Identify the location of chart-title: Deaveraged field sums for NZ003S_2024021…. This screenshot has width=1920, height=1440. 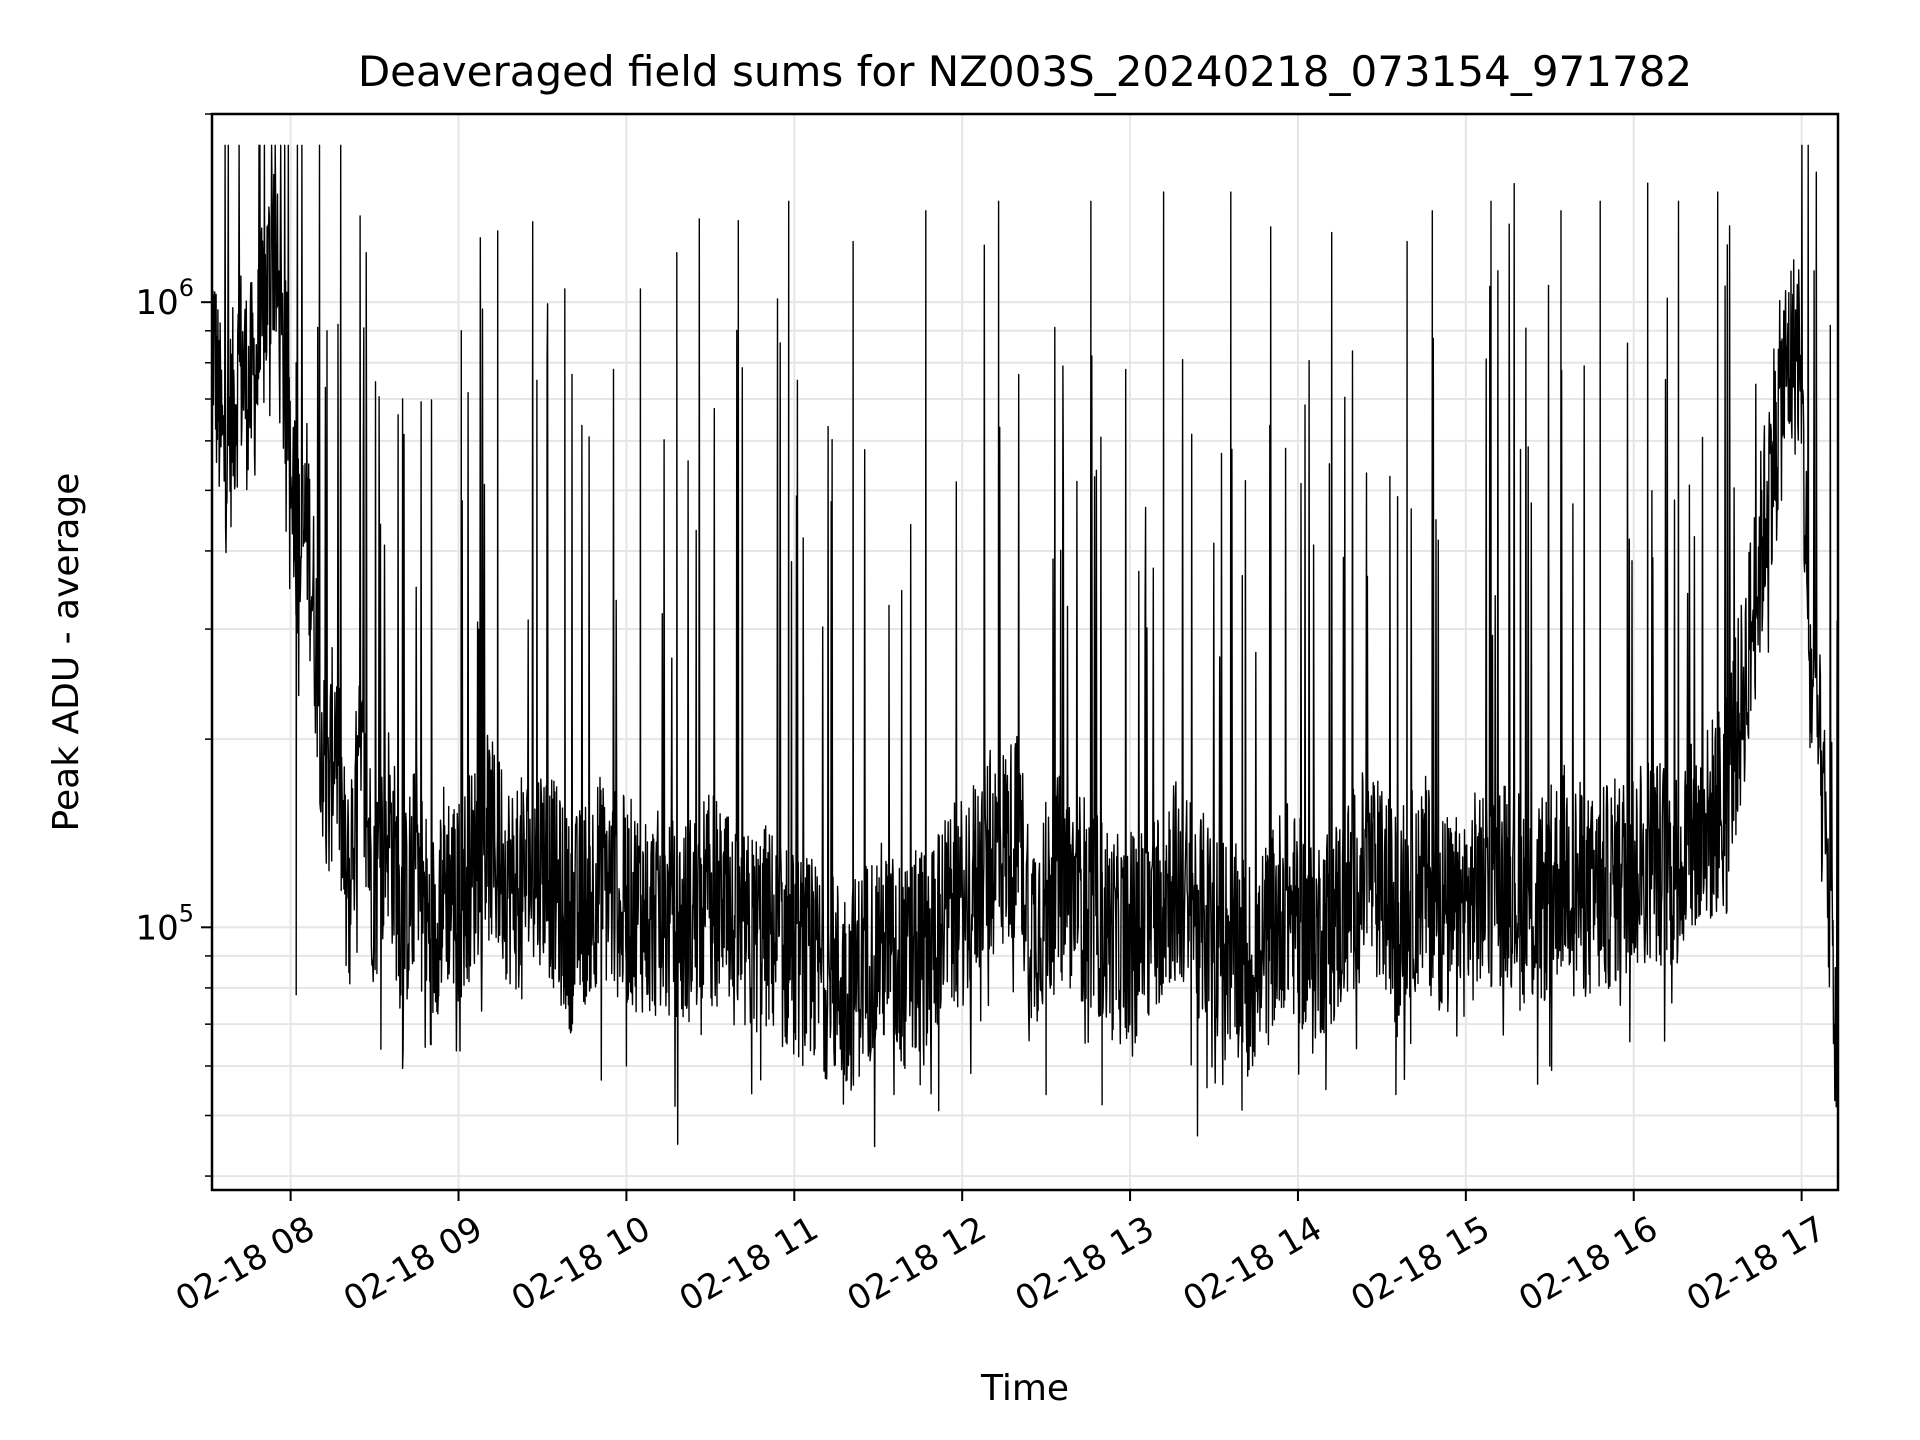
(1025, 71).